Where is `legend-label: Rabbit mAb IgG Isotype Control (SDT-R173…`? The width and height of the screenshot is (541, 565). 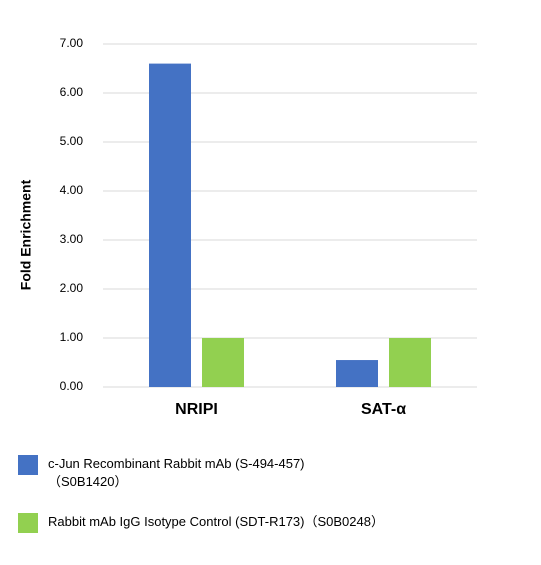 legend-label: Rabbit mAb IgG Isotype Control (SDT-R173… is located at coordinates (216, 521).